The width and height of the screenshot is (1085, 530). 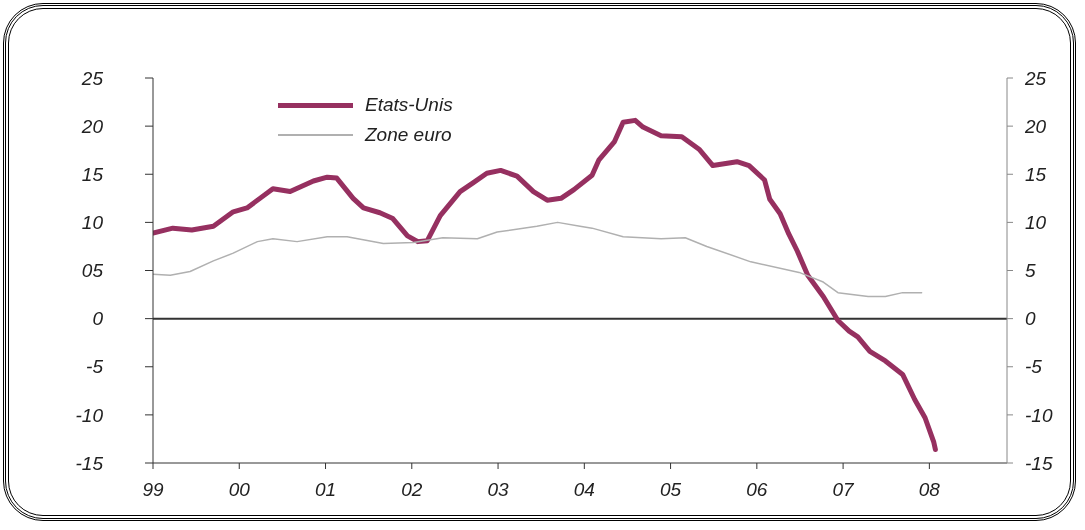 What do you see at coordinates (325, 490) in the screenshot?
I see `x-tick-label: 01` at bounding box center [325, 490].